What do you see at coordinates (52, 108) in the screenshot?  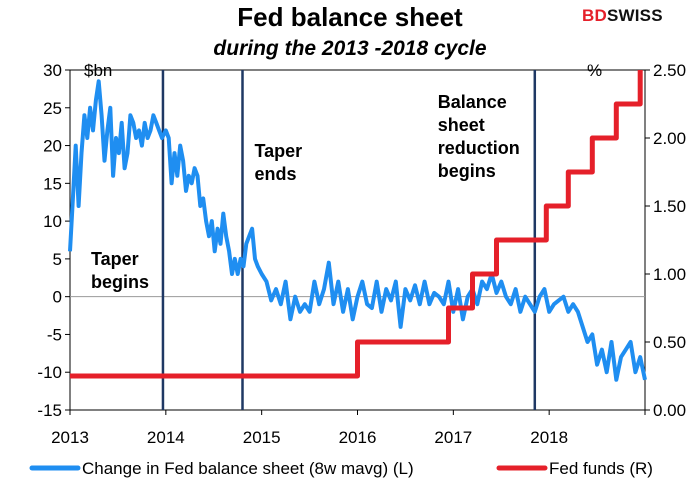 I see `left-axis-tick-label: 25` at bounding box center [52, 108].